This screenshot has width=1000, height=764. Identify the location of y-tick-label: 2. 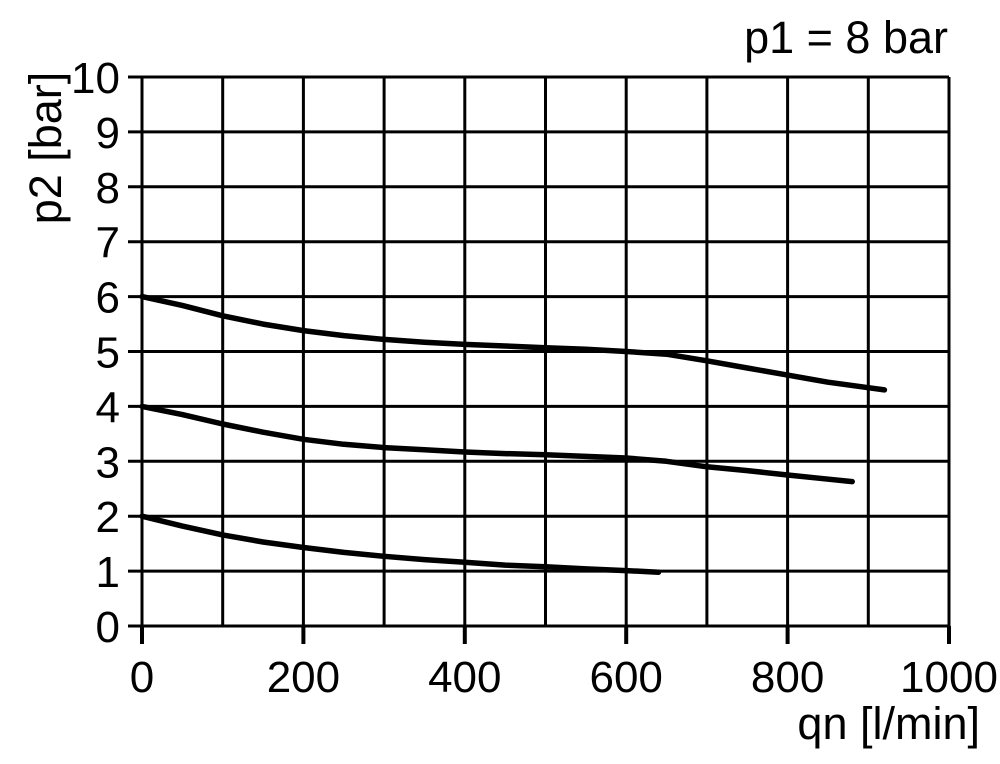
(108, 517).